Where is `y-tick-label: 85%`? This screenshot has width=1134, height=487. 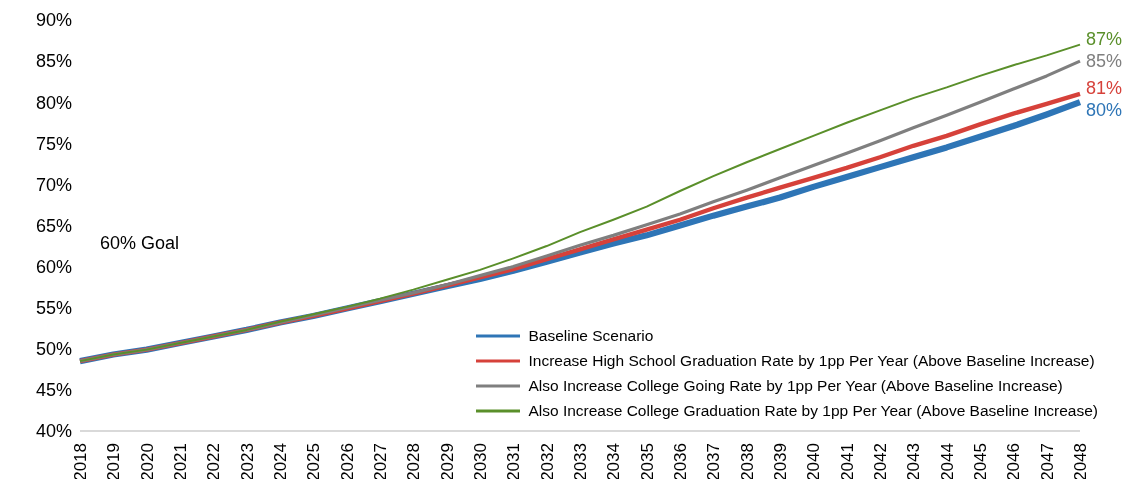
y-tick-label: 85% is located at coordinates (53, 61).